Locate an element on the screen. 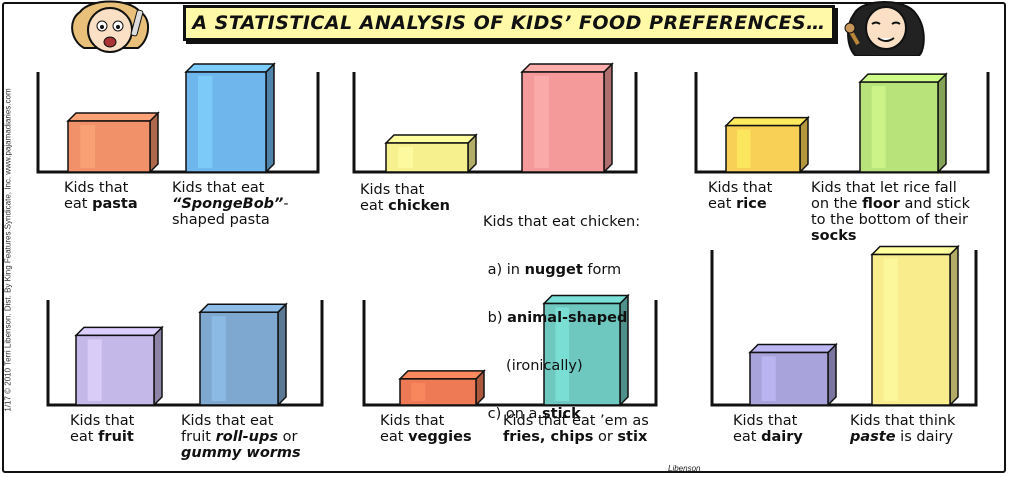 This screenshot has width=1010, height=477. panel-3-axis is located at coordinates (842, 123).